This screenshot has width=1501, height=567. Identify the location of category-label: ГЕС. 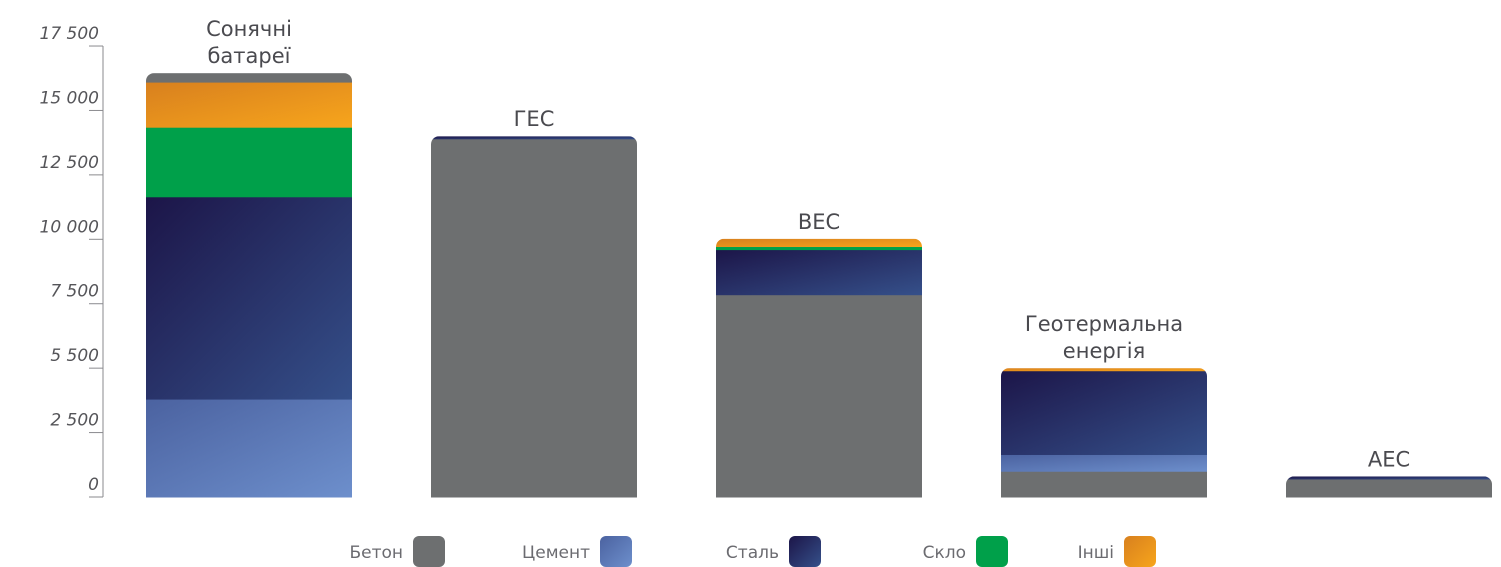
(534, 119).